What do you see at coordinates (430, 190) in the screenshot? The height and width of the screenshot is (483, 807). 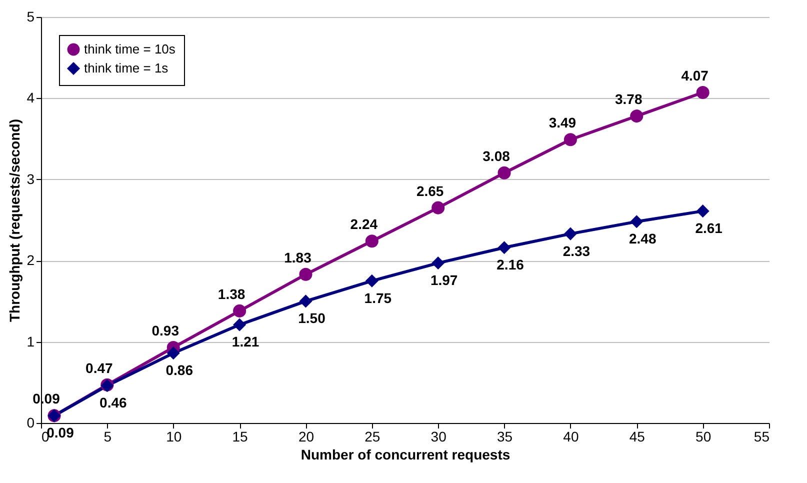 I see `data-label: 2.65` at bounding box center [430, 190].